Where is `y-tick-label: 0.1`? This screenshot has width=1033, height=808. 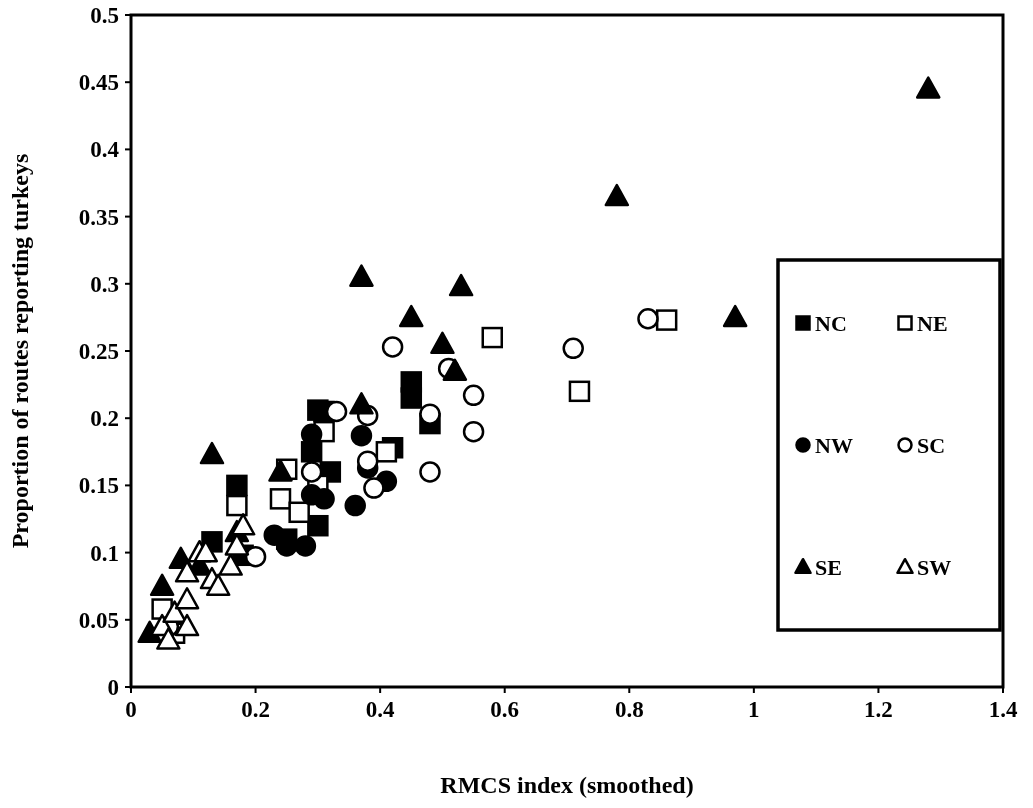
y-tick-label: 0.1 is located at coordinates (104, 553).